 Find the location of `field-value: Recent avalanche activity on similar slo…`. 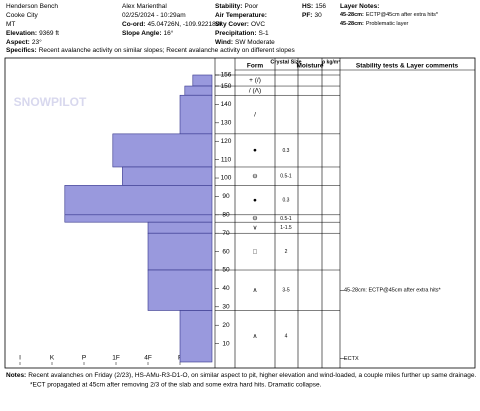

field-value: Recent avalanche activity on similar slo… is located at coordinates (167, 50).